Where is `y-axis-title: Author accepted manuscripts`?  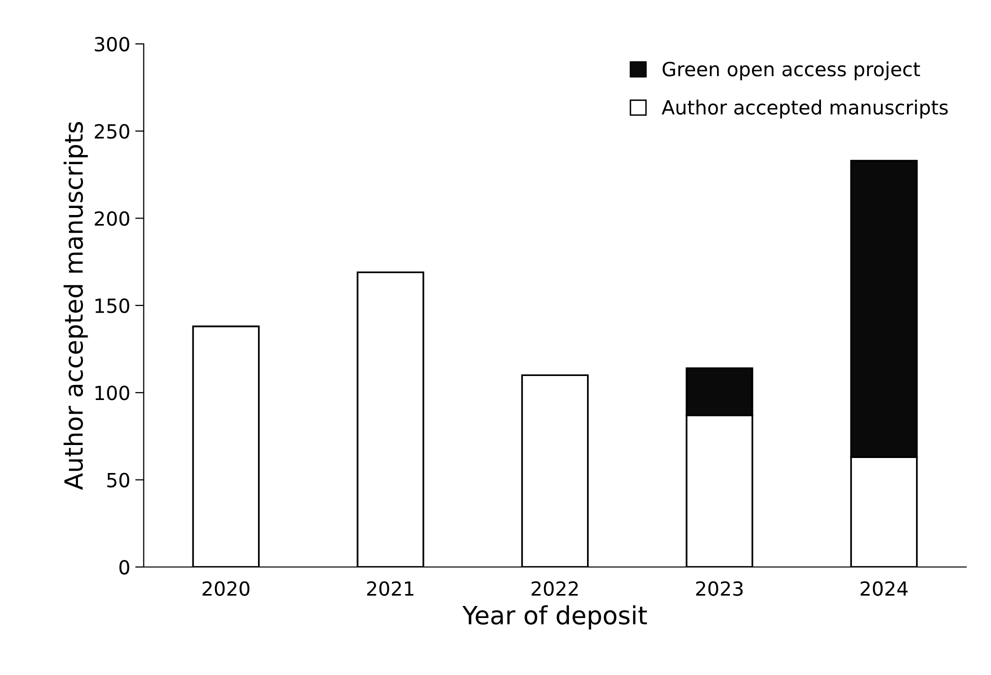
y-axis-title: Author accepted manuscripts is located at coordinates (76, 306).